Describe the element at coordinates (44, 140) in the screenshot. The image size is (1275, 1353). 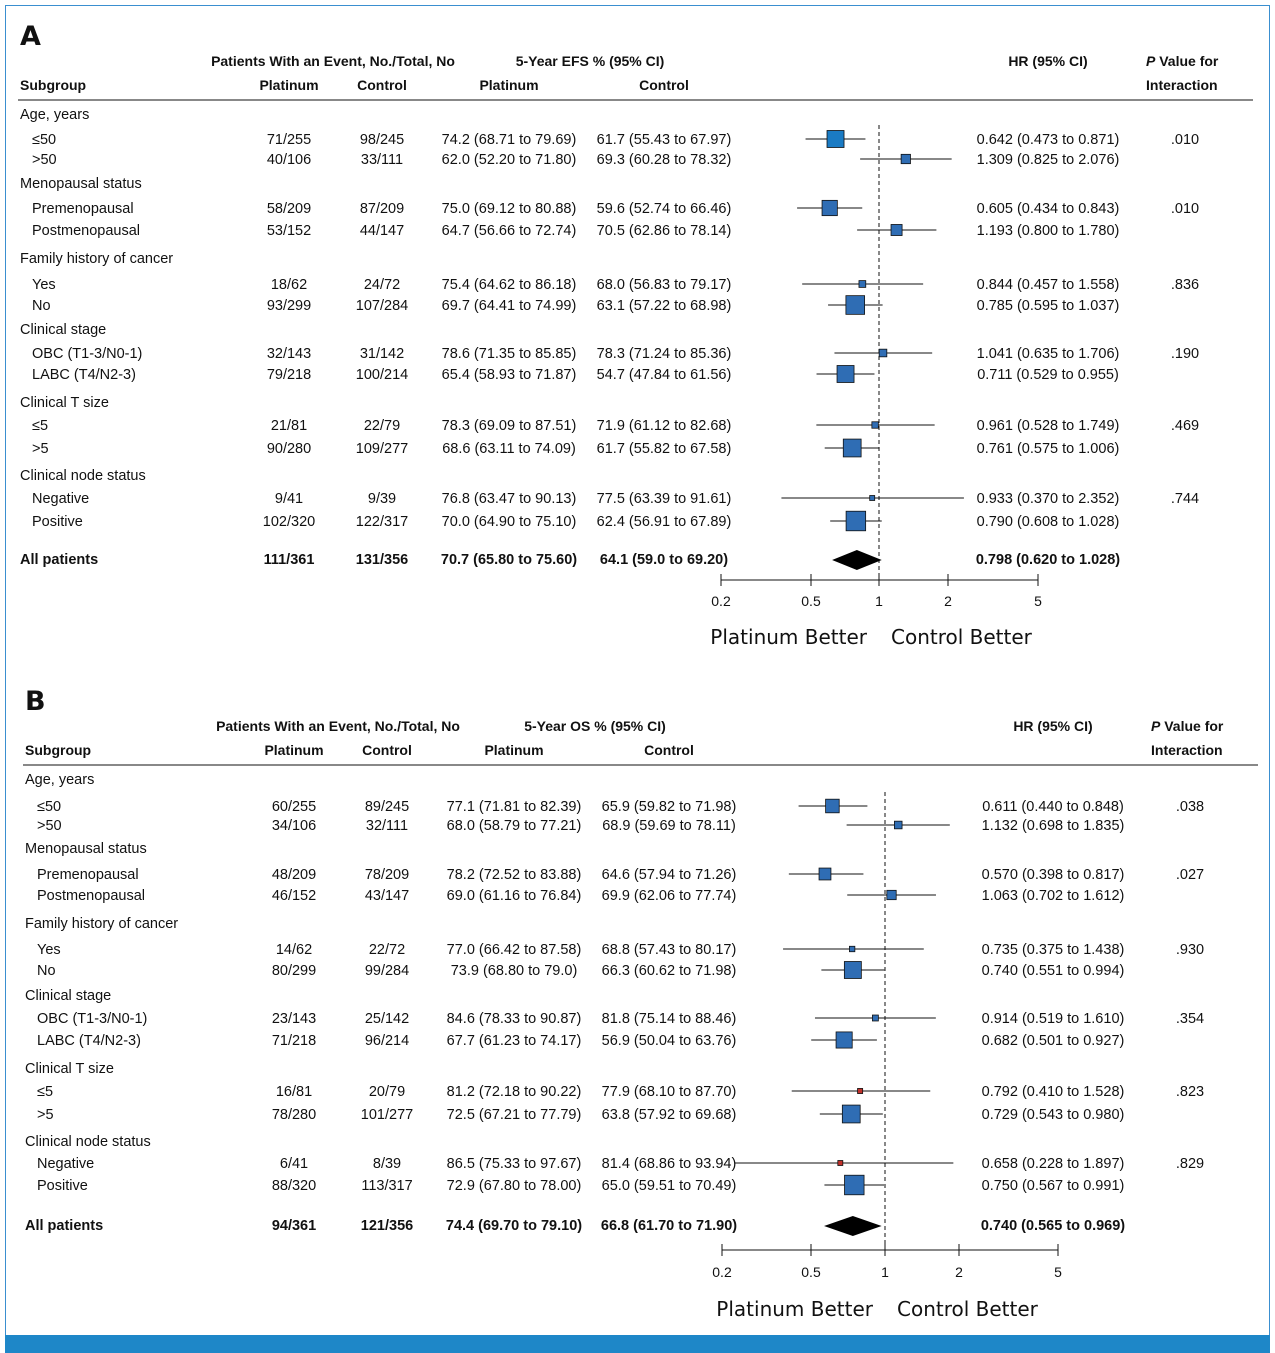
I see `panel-a-row-label: ≤50` at that location.